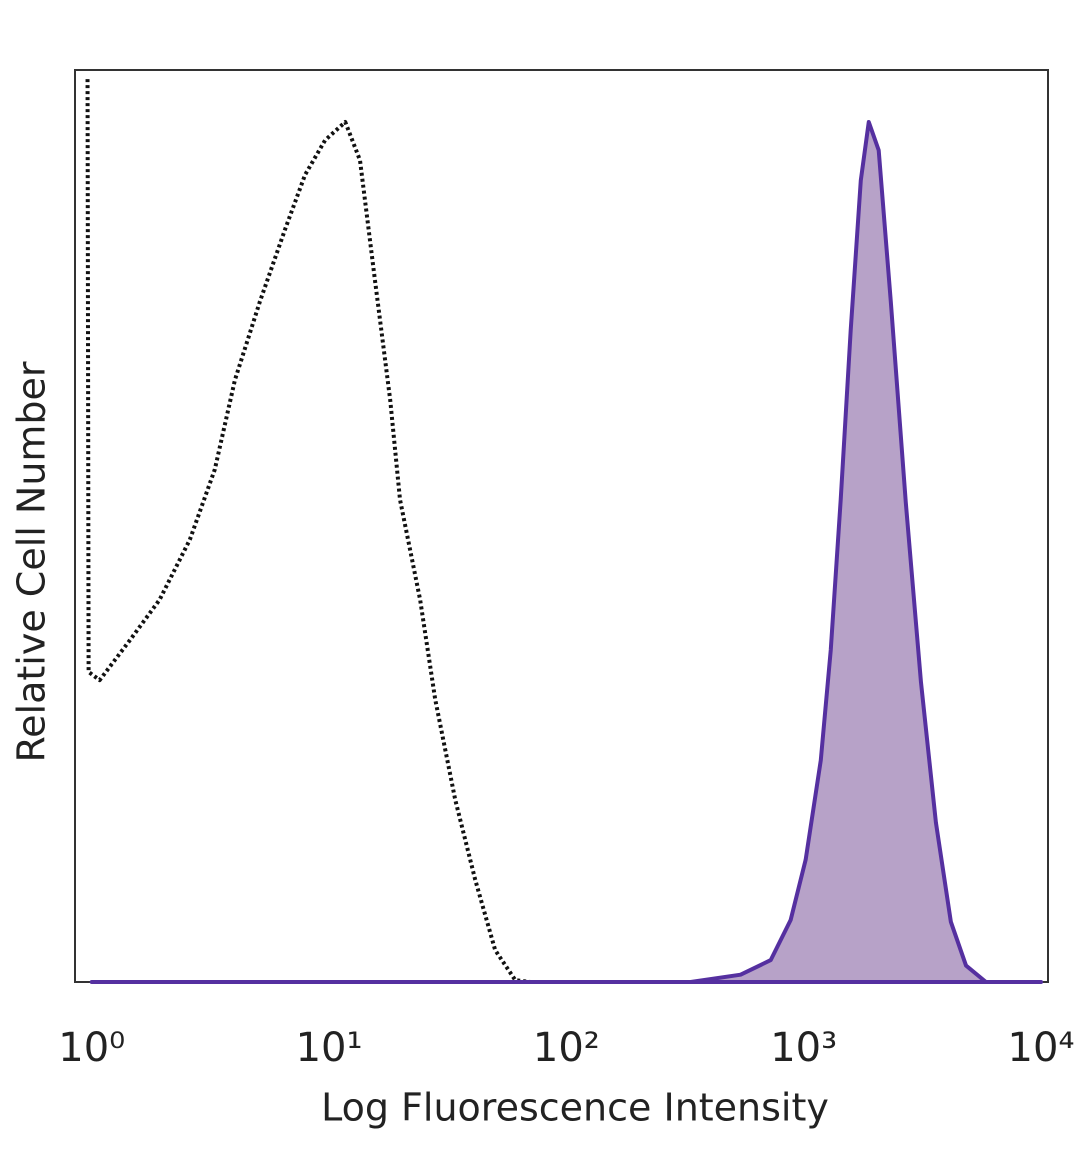 Image resolution: width=1080 pixels, height=1169 pixels. I want to click on x-tick-label: 10², so click(566, 1048).